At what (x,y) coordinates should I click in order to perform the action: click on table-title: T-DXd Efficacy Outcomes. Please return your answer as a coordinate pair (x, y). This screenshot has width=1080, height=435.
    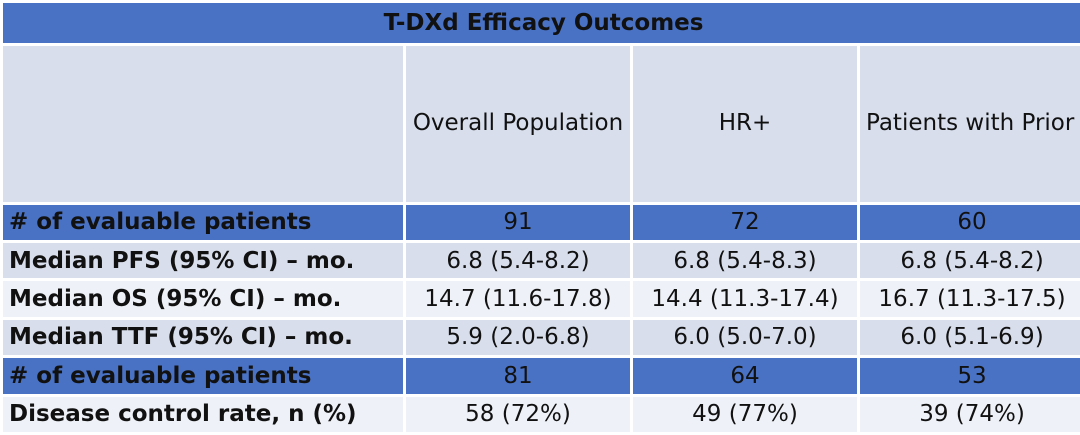
    Looking at the image, I should click on (541, 23).